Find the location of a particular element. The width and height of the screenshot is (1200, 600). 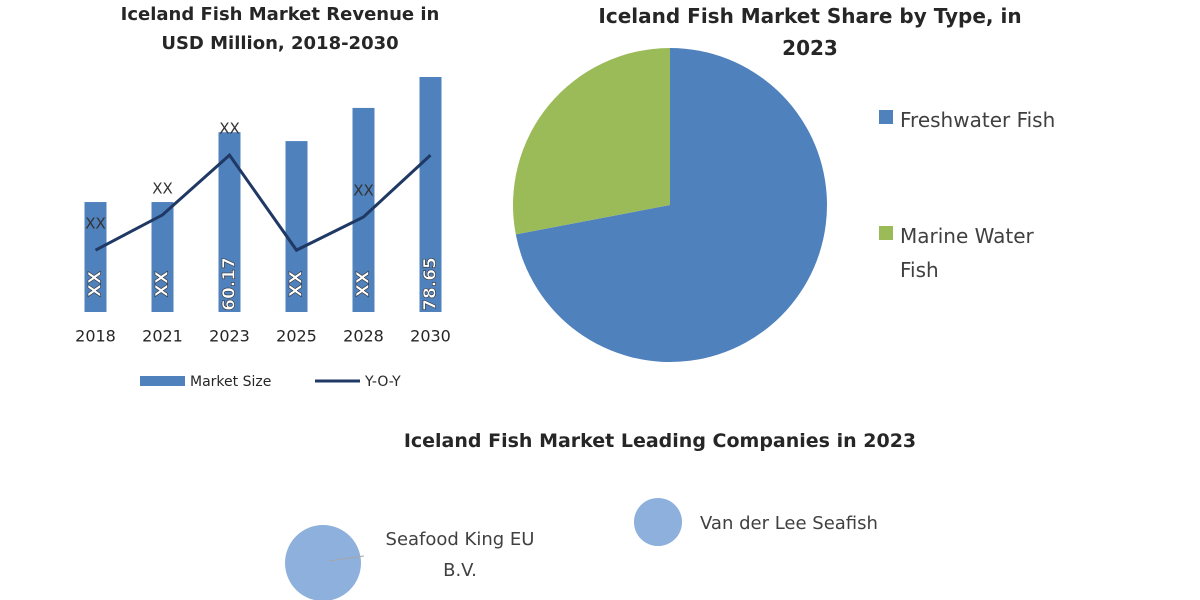

x-tick-label: 2028 is located at coordinates (363, 336).